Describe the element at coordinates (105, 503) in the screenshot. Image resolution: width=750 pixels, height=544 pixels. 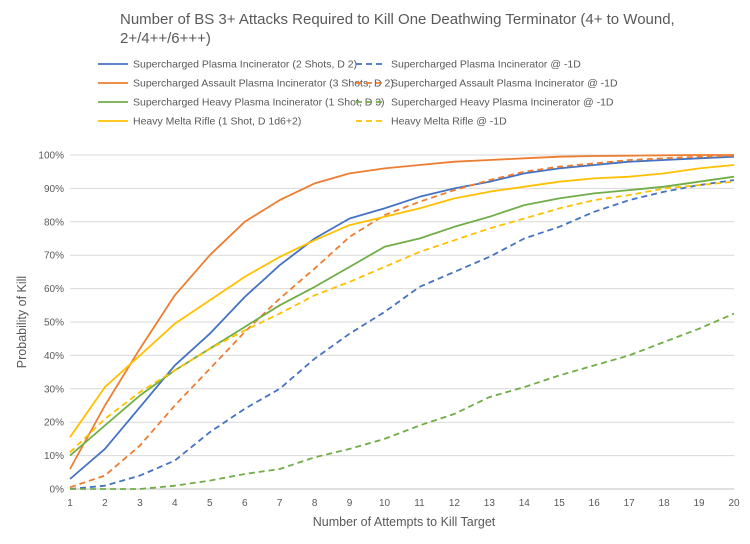
I see `x-tick-label: 2` at that location.